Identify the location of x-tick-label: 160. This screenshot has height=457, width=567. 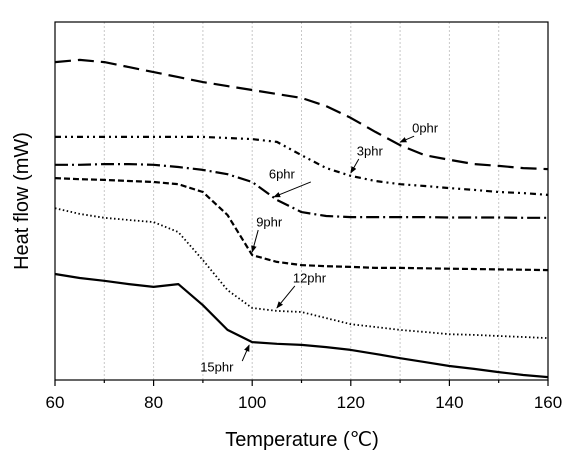
(548, 402).